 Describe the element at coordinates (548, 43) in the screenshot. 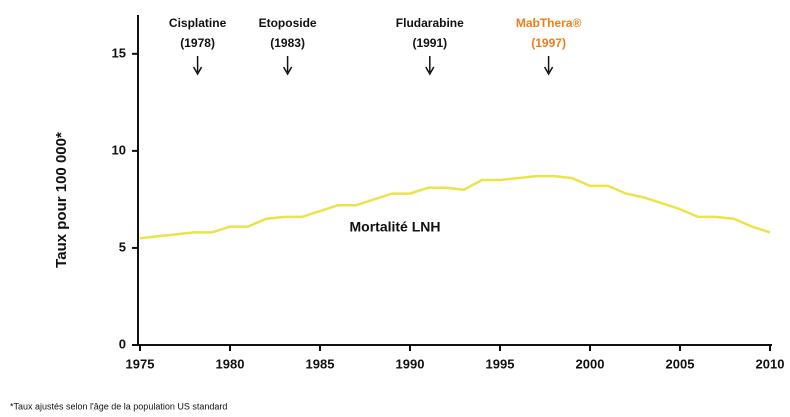

I see `annotation-year: (1997)` at that location.